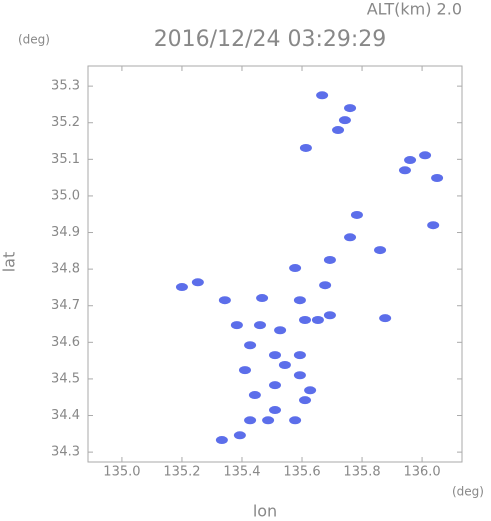 Image resolution: width=491 pixels, height=521 pixels. What do you see at coordinates (361, 472) in the screenshot?
I see `x-tick-label: 135.8` at bounding box center [361, 472].